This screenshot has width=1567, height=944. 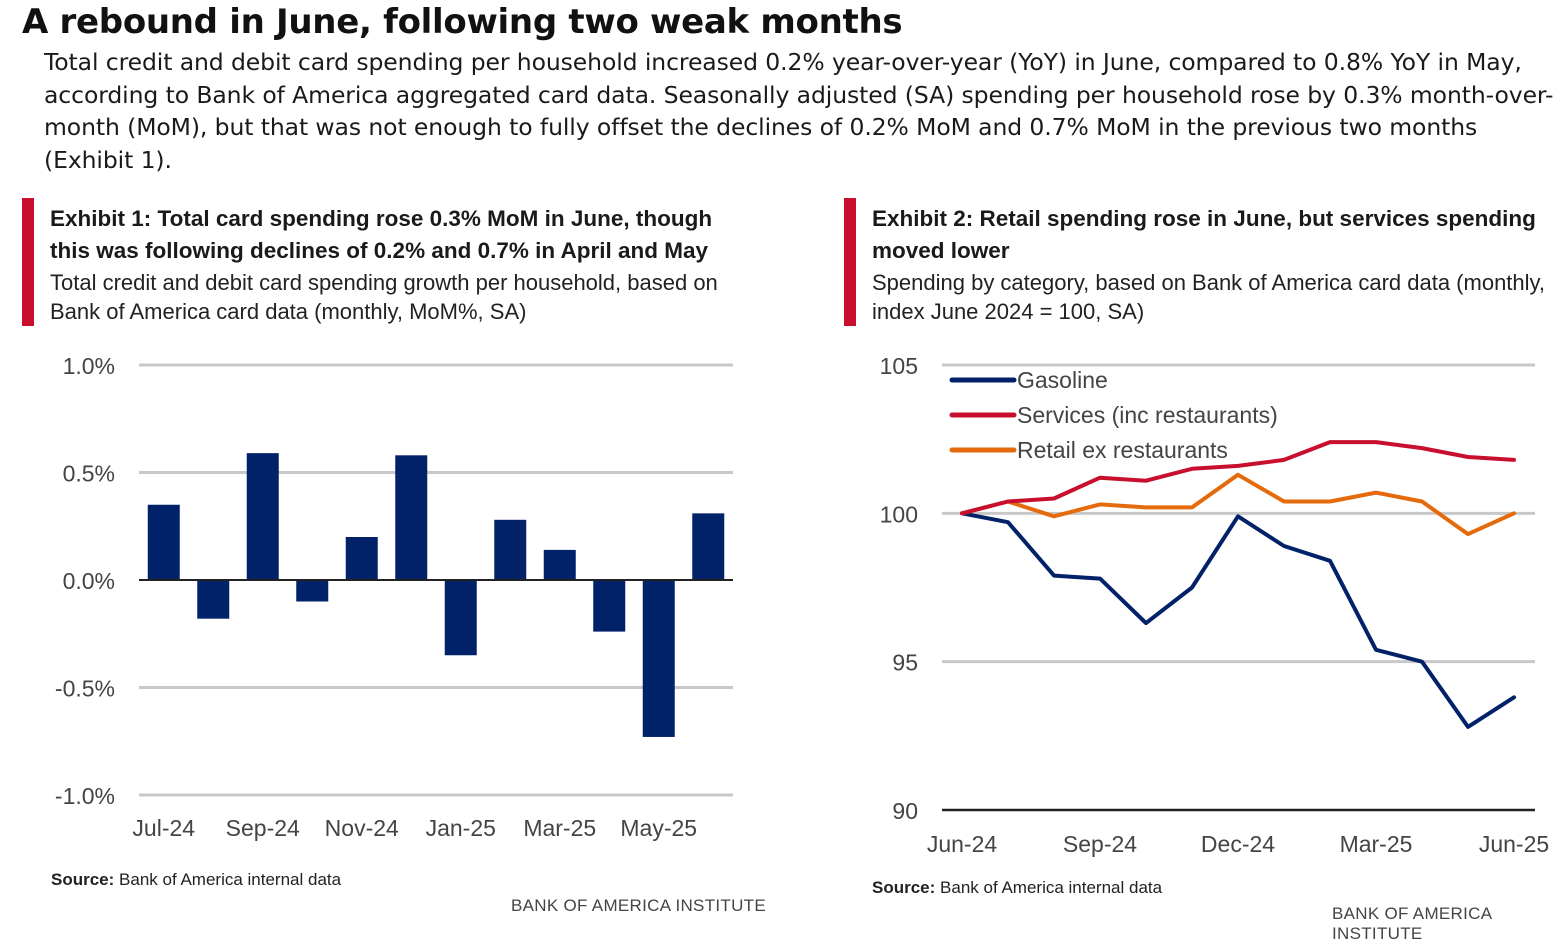 What do you see at coordinates (899, 366) in the screenshot?
I see `y-tick-label: 105` at bounding box center [899, 366].